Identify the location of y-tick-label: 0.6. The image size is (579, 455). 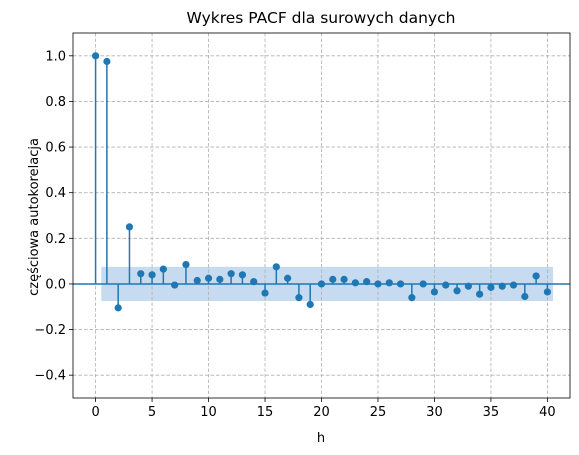
(55, 148).